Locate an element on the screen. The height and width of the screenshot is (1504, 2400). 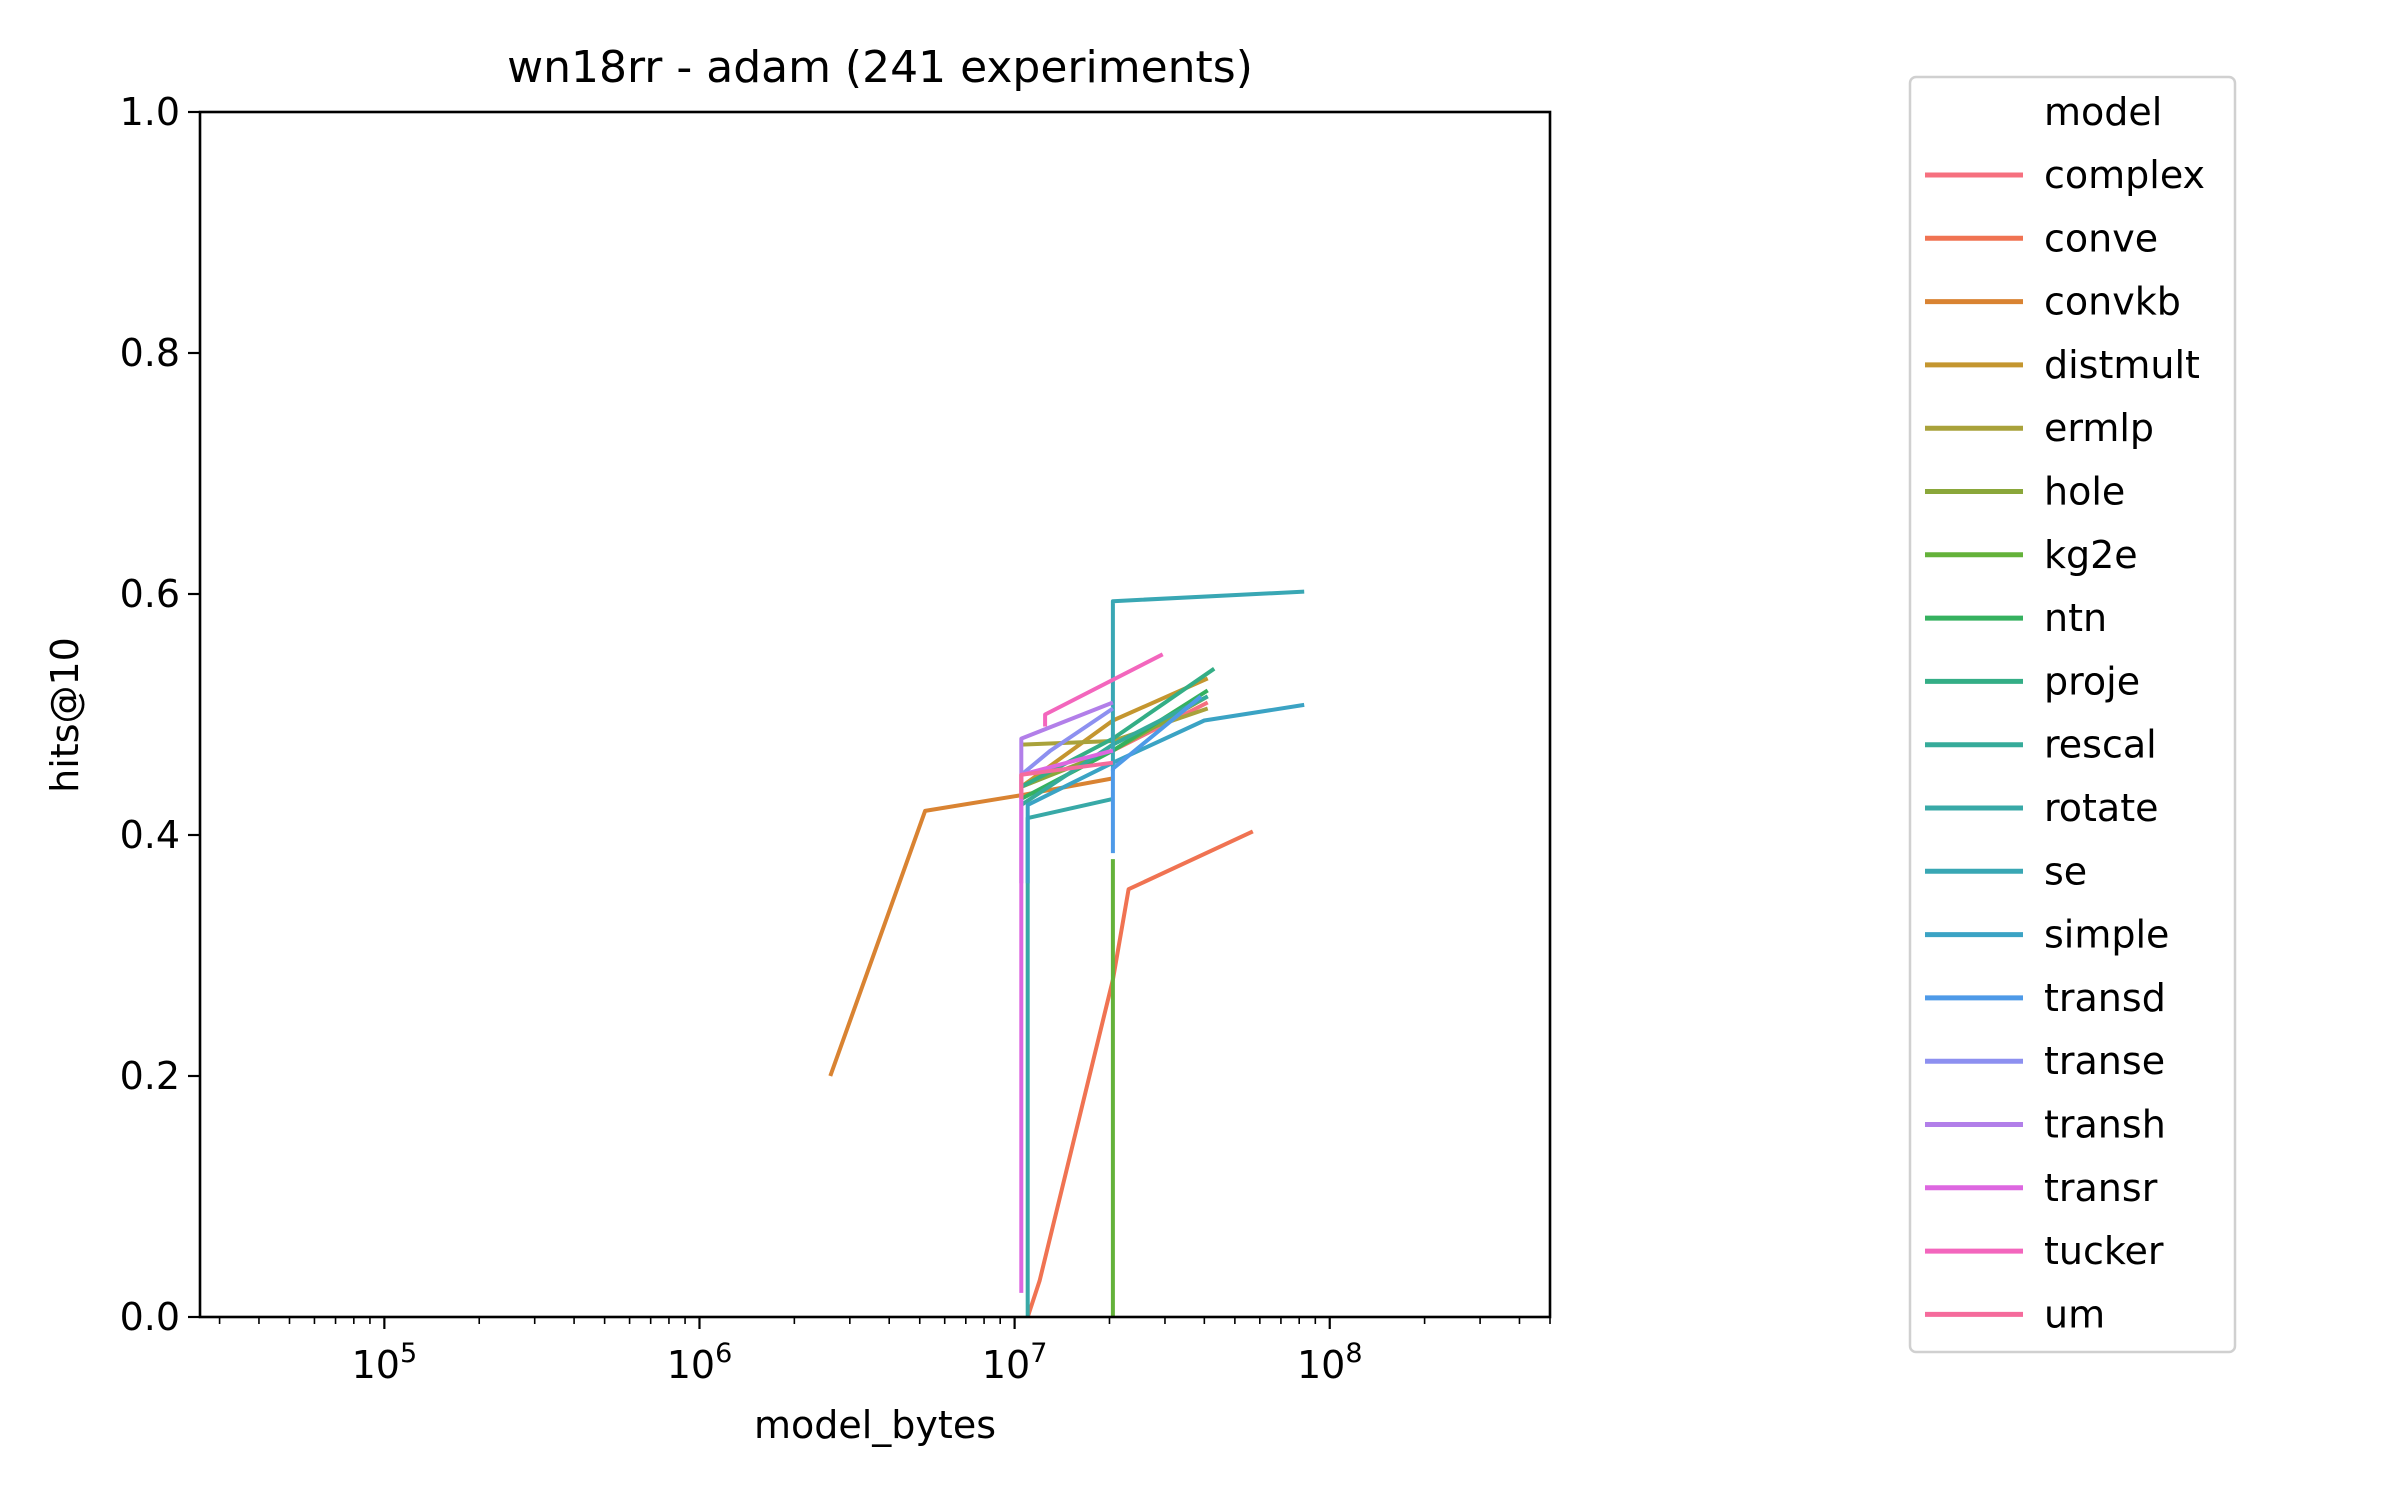
plot-lines is located at coordinates (1066, 953).